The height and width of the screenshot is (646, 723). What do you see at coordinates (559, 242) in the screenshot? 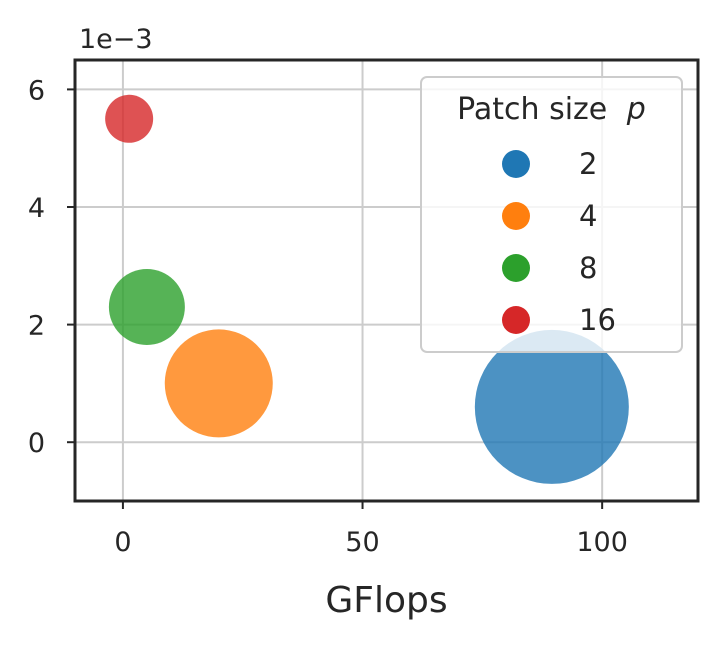
I see `legend-items: 2 4 8 16` at bounding box center [559, 242].